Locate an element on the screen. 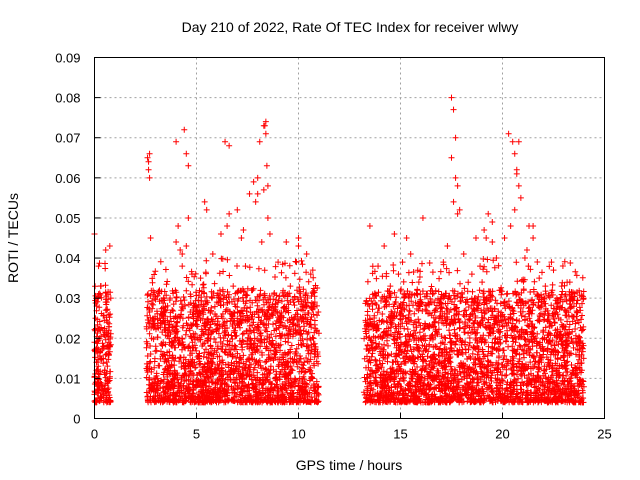 This screenshot has width=640, height=480. y-axis-label: ROTI / TECUs is located at coordinates (13, 238).